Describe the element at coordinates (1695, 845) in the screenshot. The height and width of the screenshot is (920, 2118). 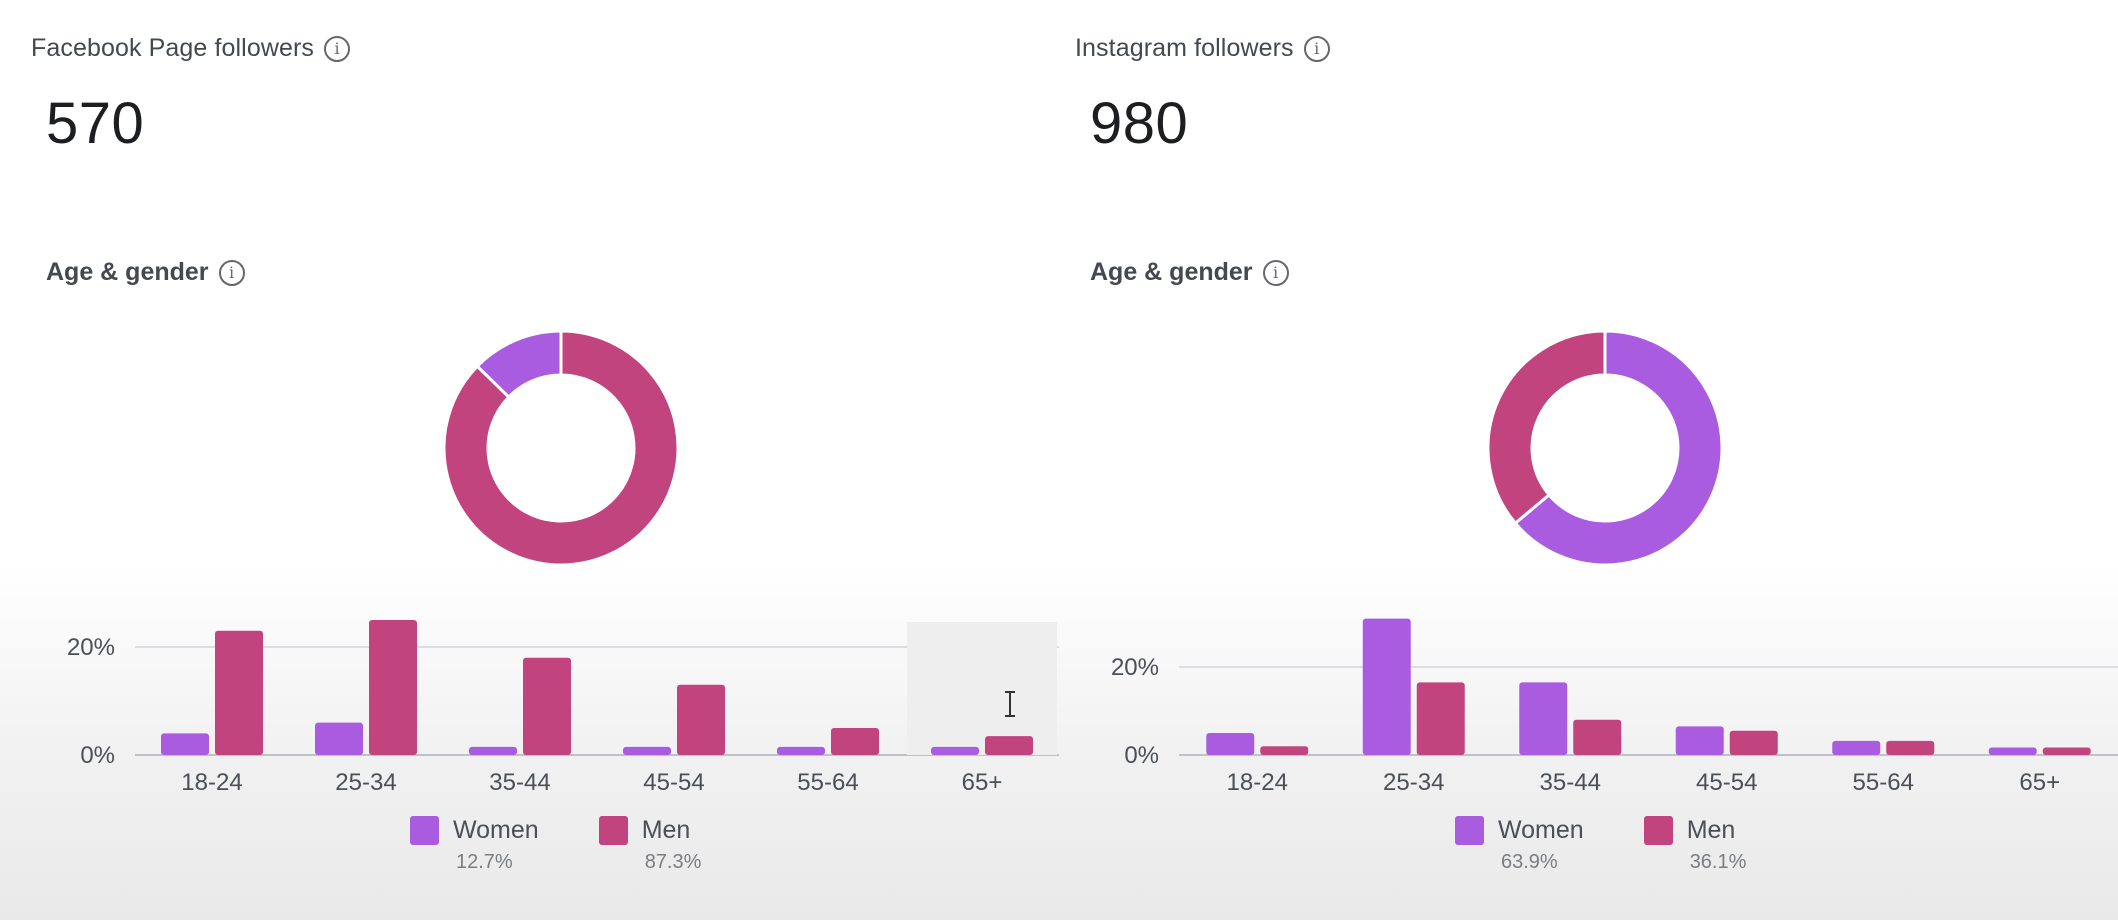
I see `legend-item-men: Men 36.1%` at that location.